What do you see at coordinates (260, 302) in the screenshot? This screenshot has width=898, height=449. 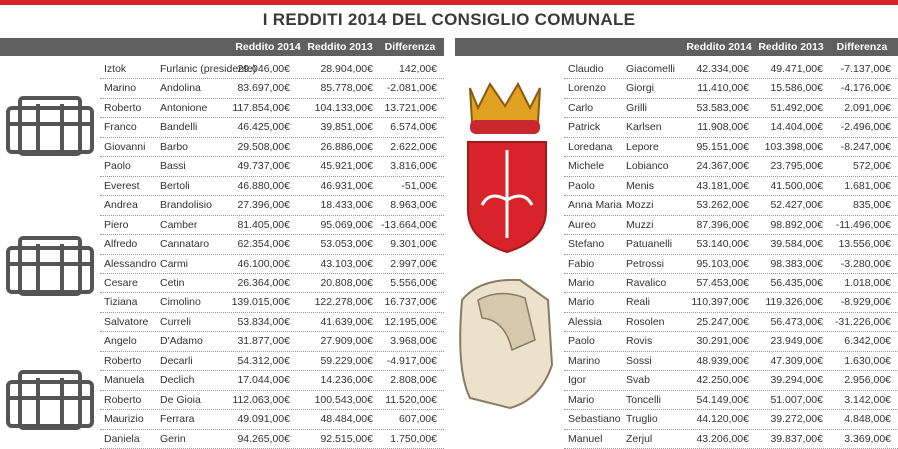 I see `amount: 139.015,00€` at bounding box center [260, 302].